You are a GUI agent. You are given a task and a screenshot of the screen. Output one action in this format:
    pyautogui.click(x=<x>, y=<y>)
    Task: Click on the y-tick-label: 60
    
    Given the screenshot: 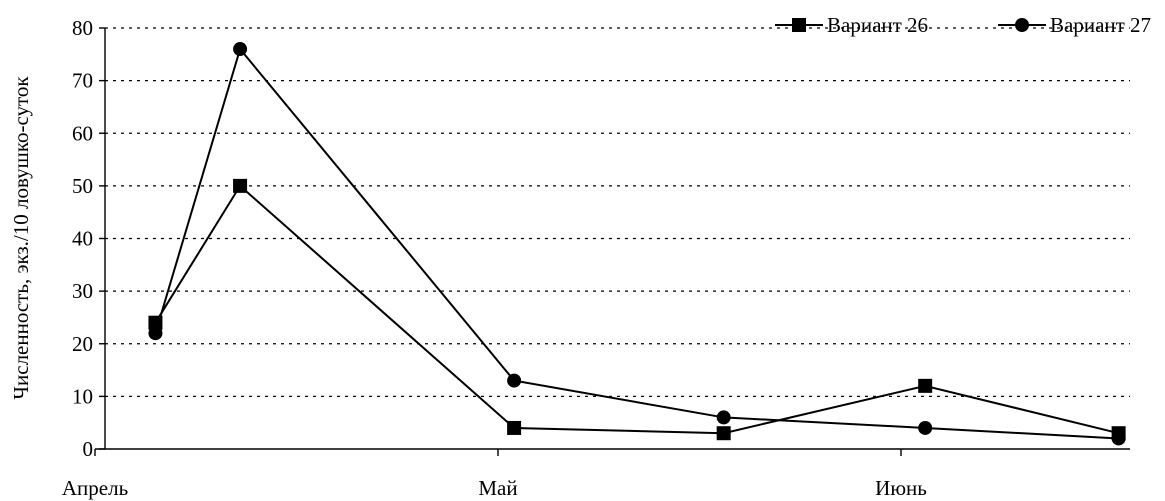 What is the action you would take?
    pyautogui.click(x=82, y=133)
    